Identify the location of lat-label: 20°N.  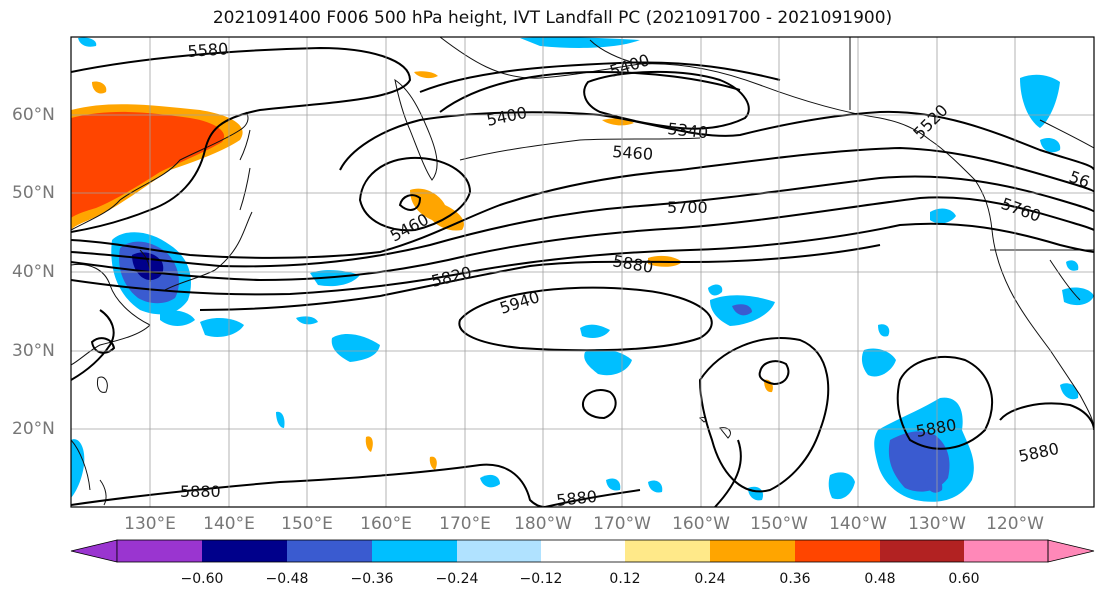
(33, 429).